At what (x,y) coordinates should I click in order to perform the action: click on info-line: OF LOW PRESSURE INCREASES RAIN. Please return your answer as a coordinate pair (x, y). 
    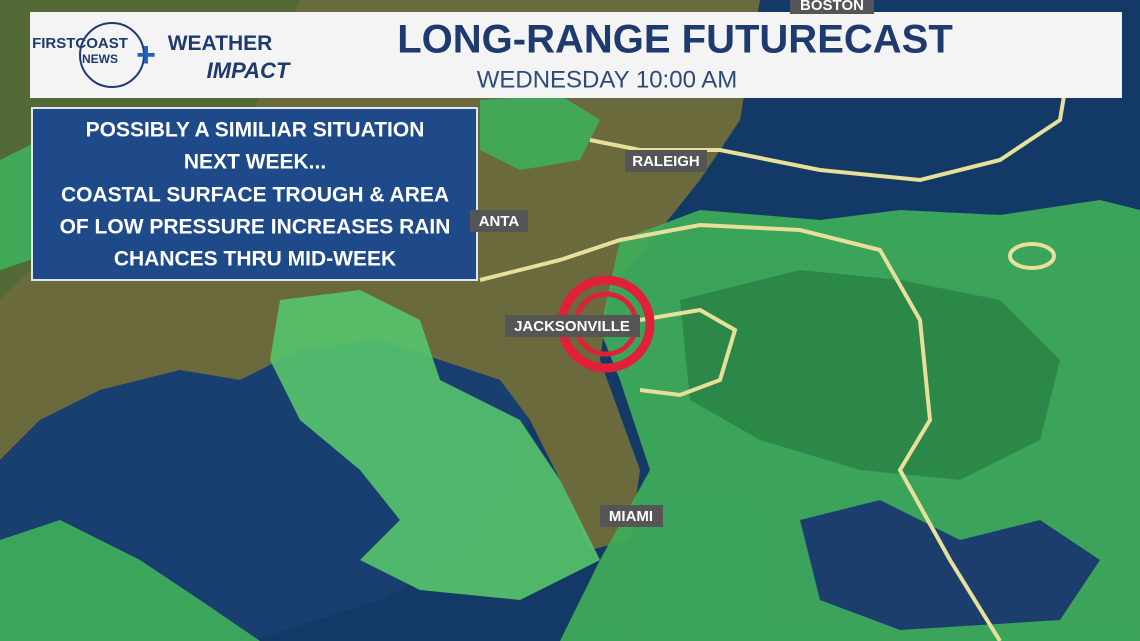
    Looking at the image, I should click on (255, 227).